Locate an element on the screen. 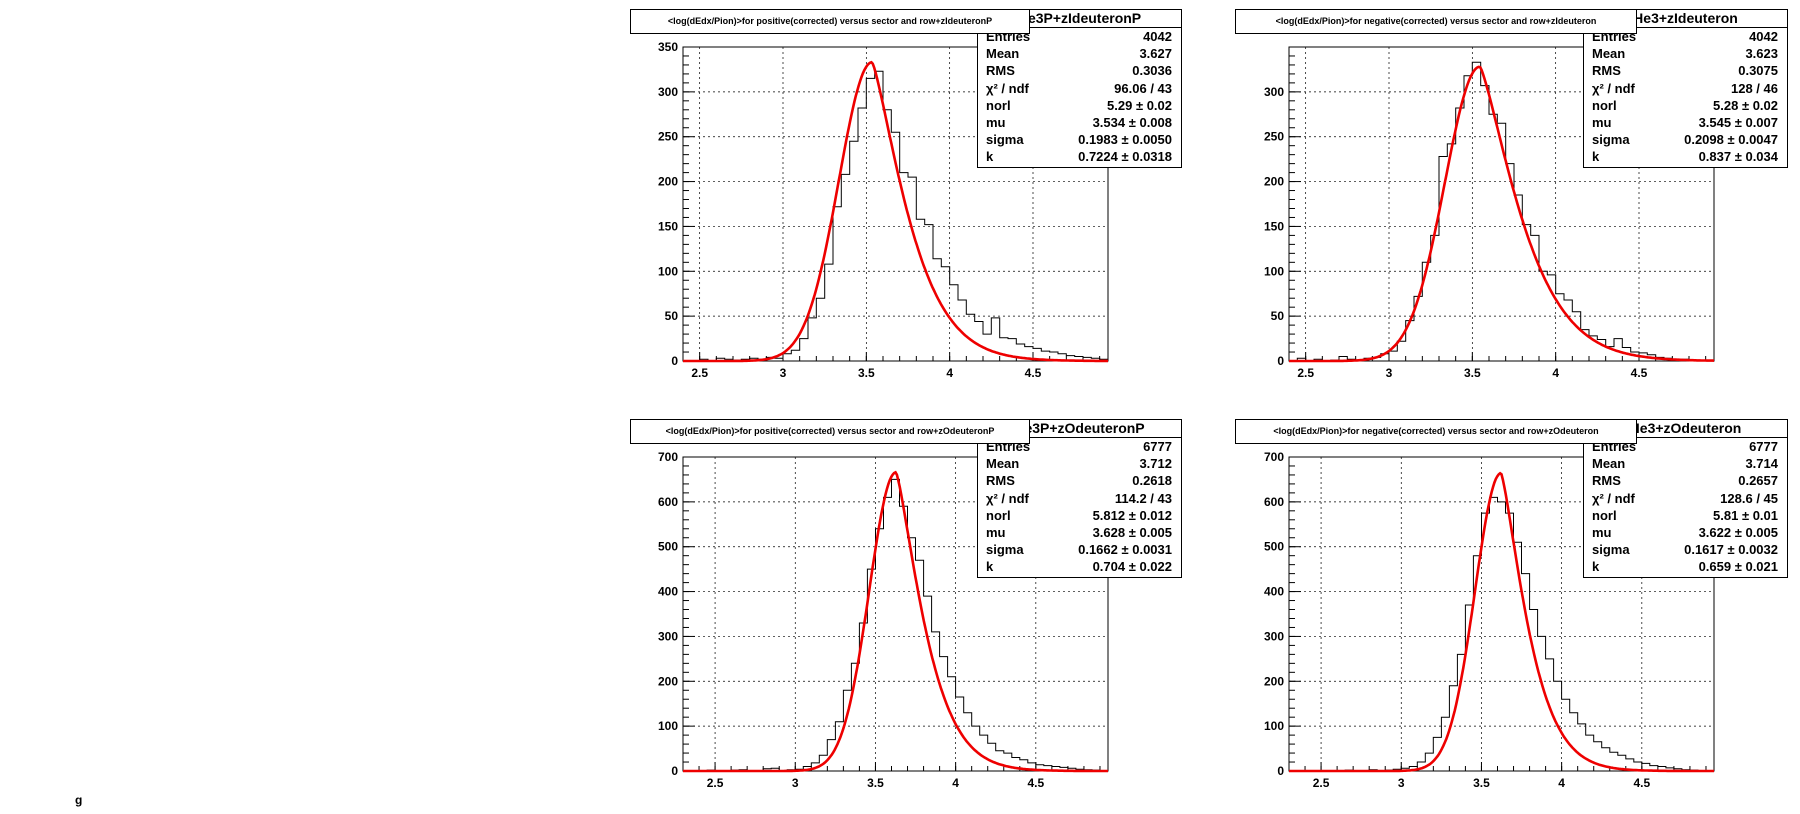  stats-value: 0.1983 ± 0.0050 is located at coordinates (1125, 140).